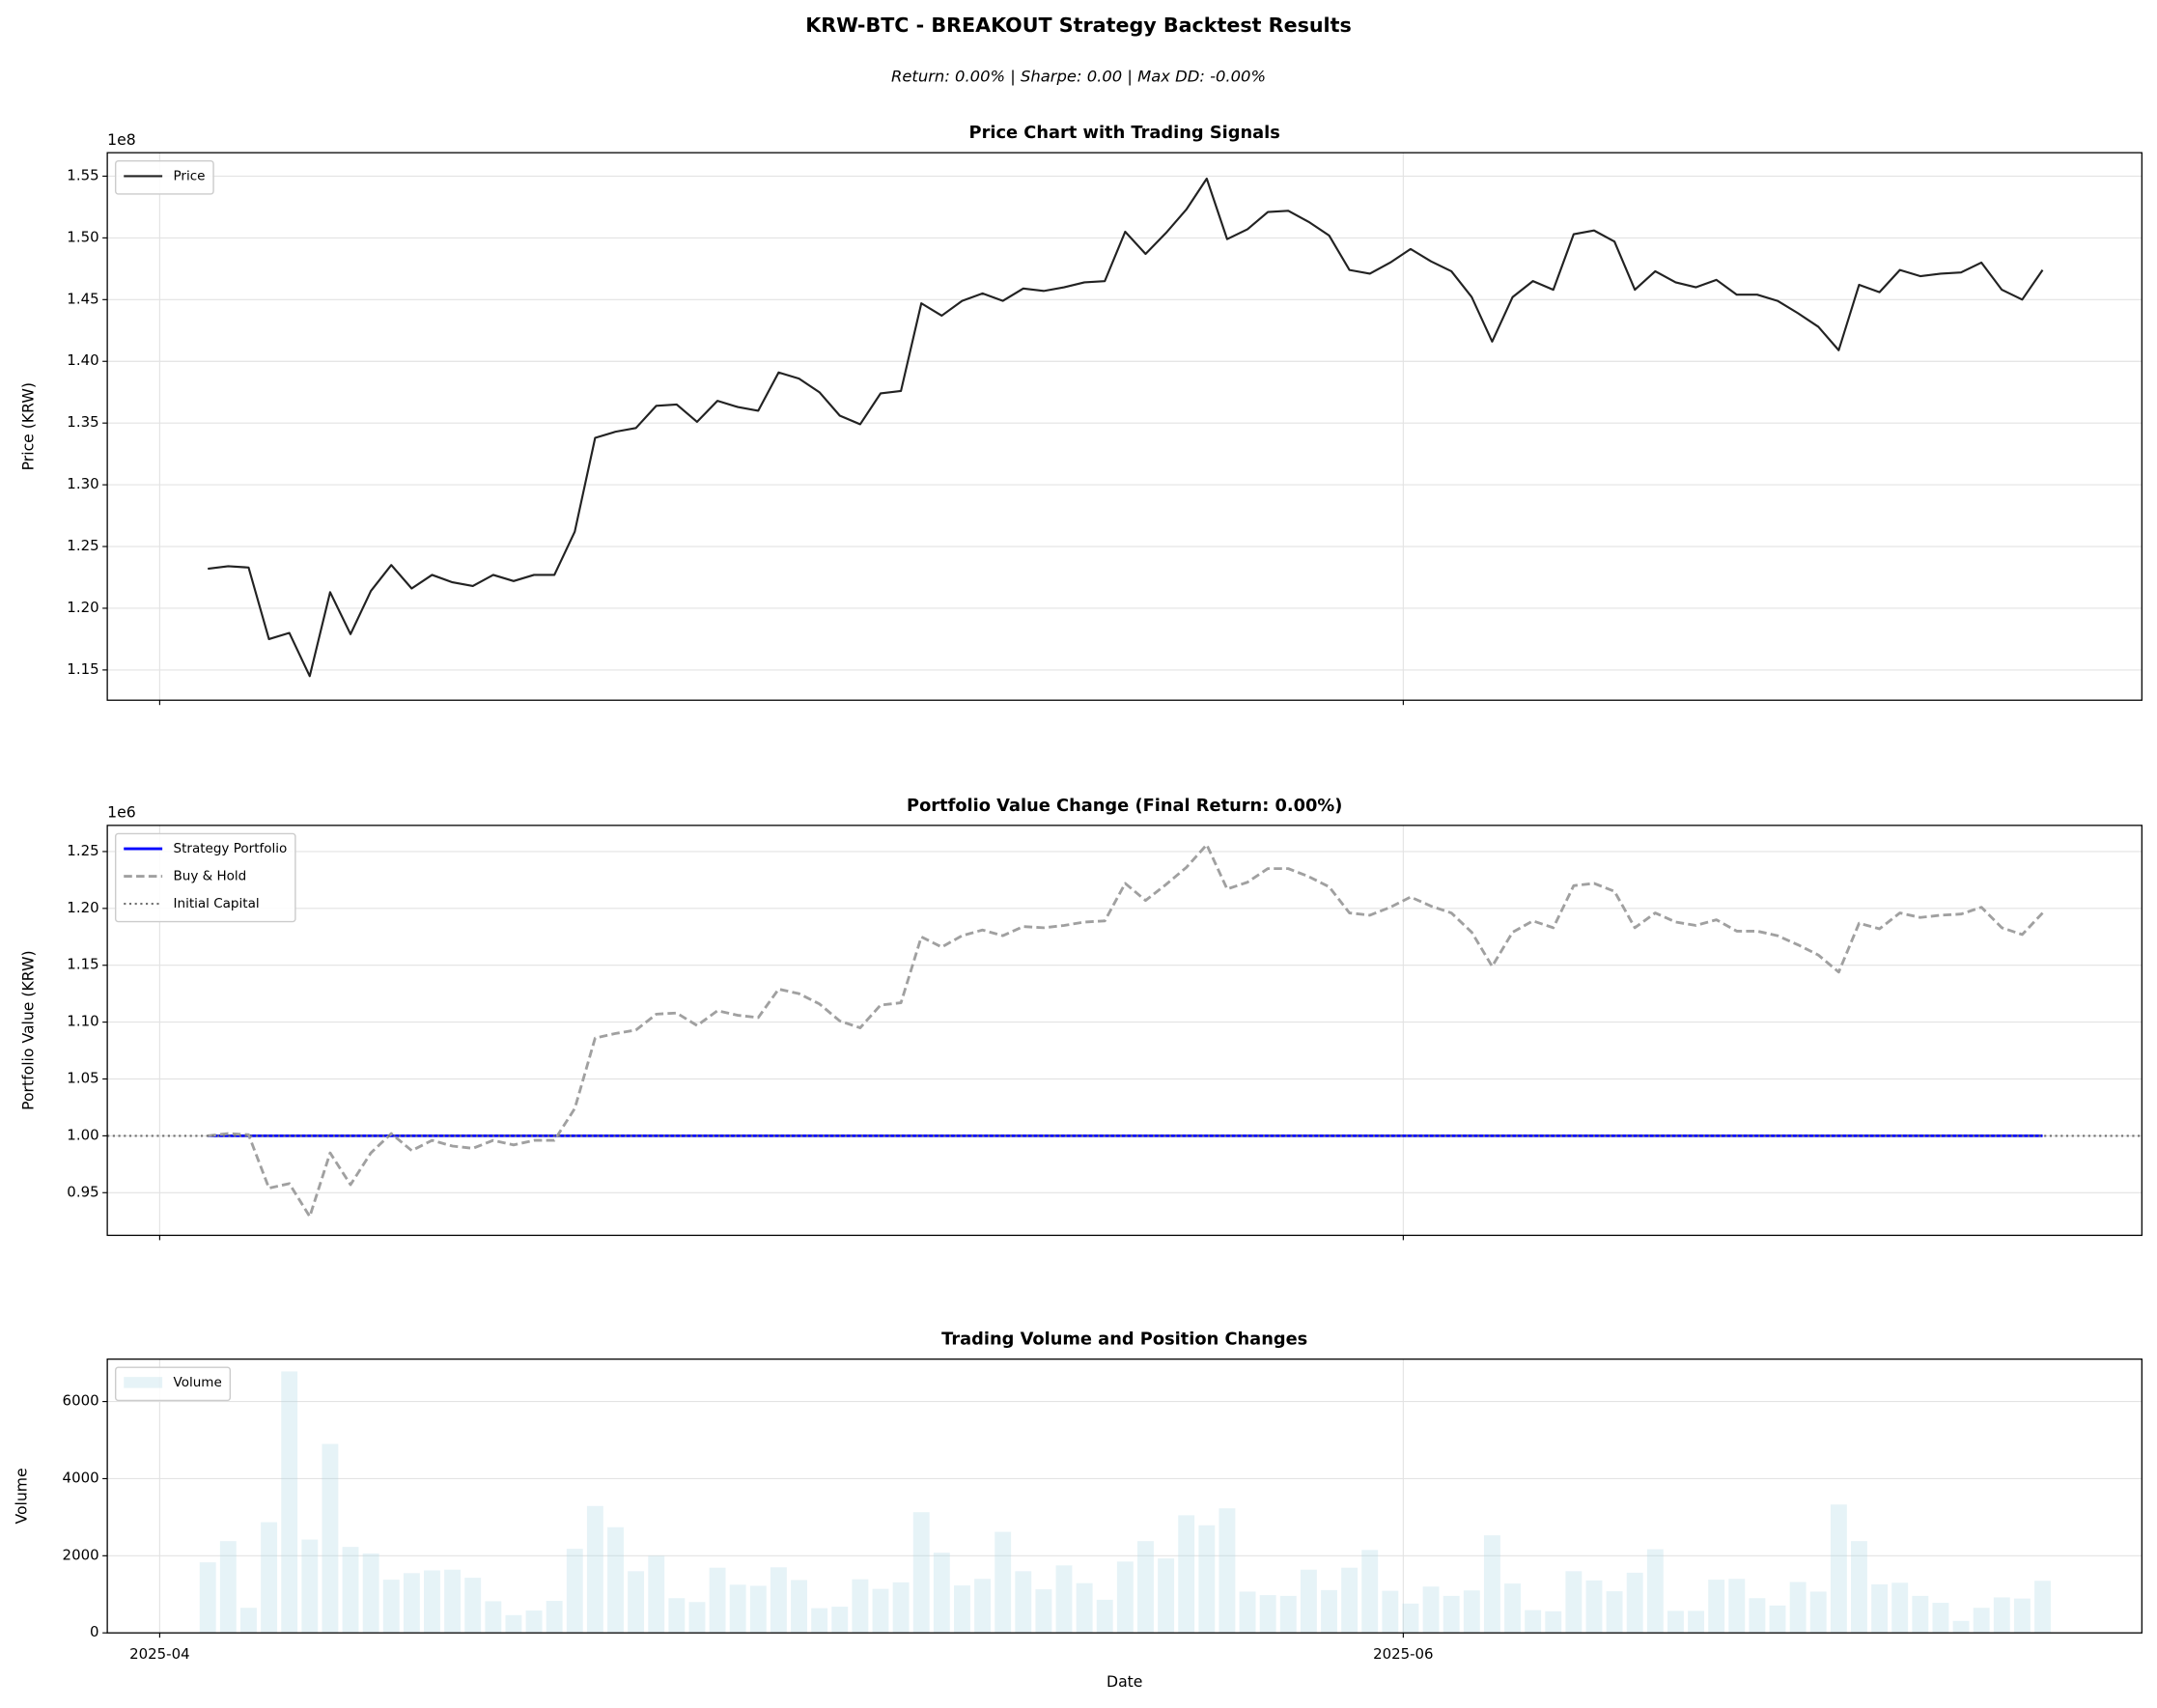  I want to click on y-tick-label: 0, so click(94, 1632).